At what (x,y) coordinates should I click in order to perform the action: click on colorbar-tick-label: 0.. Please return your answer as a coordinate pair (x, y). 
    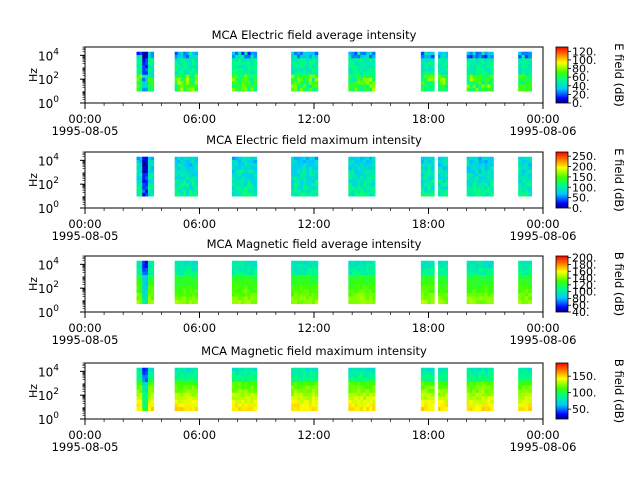
    Looking at the image, I should click on (577, 208).